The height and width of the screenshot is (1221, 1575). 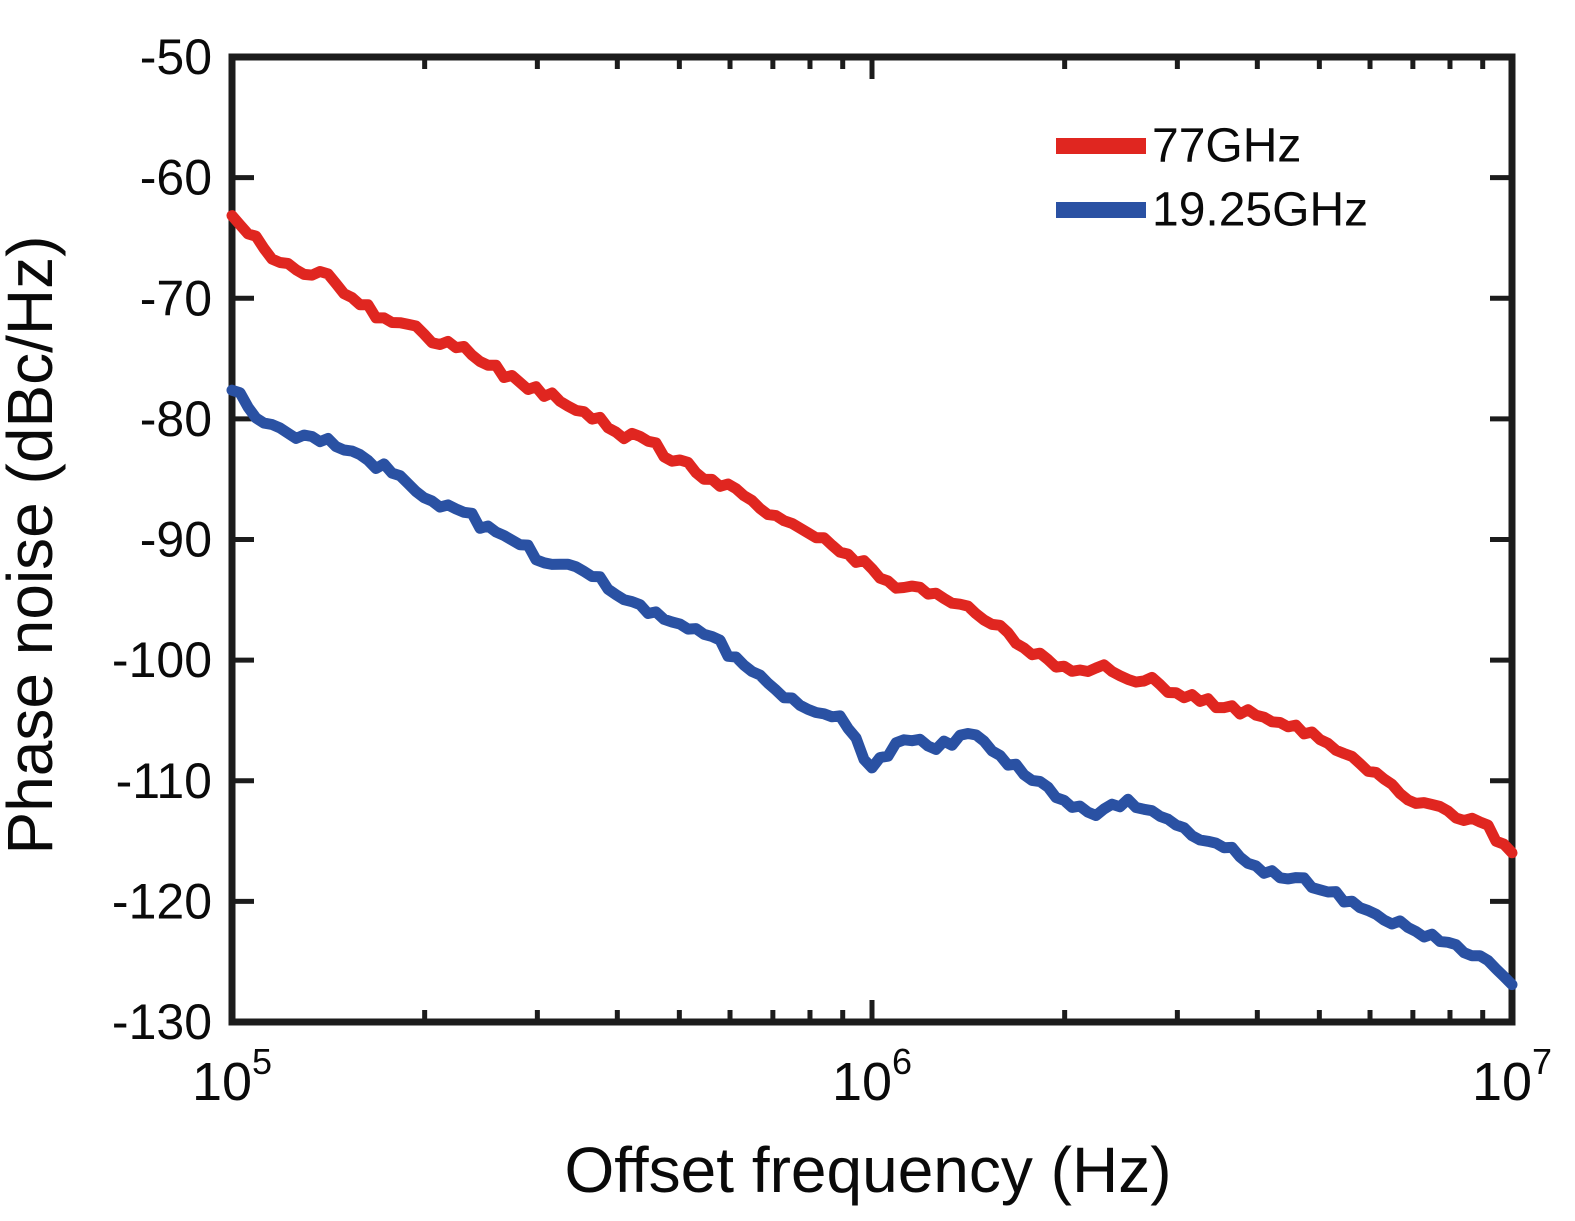 What do you see at coordinates (162, 660) in the screenshot?
I see `y-tick-label: -100` at bounding box center [162, 660].